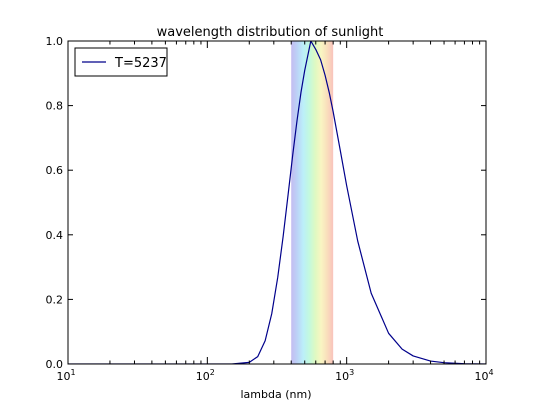  I want to click on y-tick-label: 0.4, so click(55, 235).